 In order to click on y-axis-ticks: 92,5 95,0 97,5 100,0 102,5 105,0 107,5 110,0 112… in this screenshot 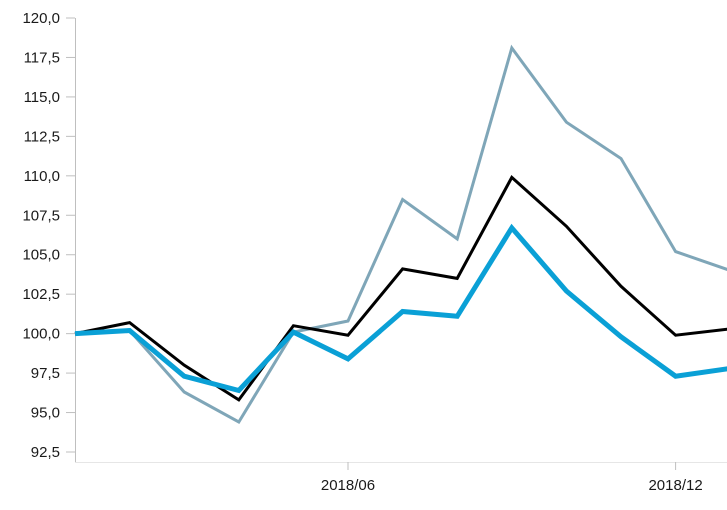, I will do `click(48, 235)`.